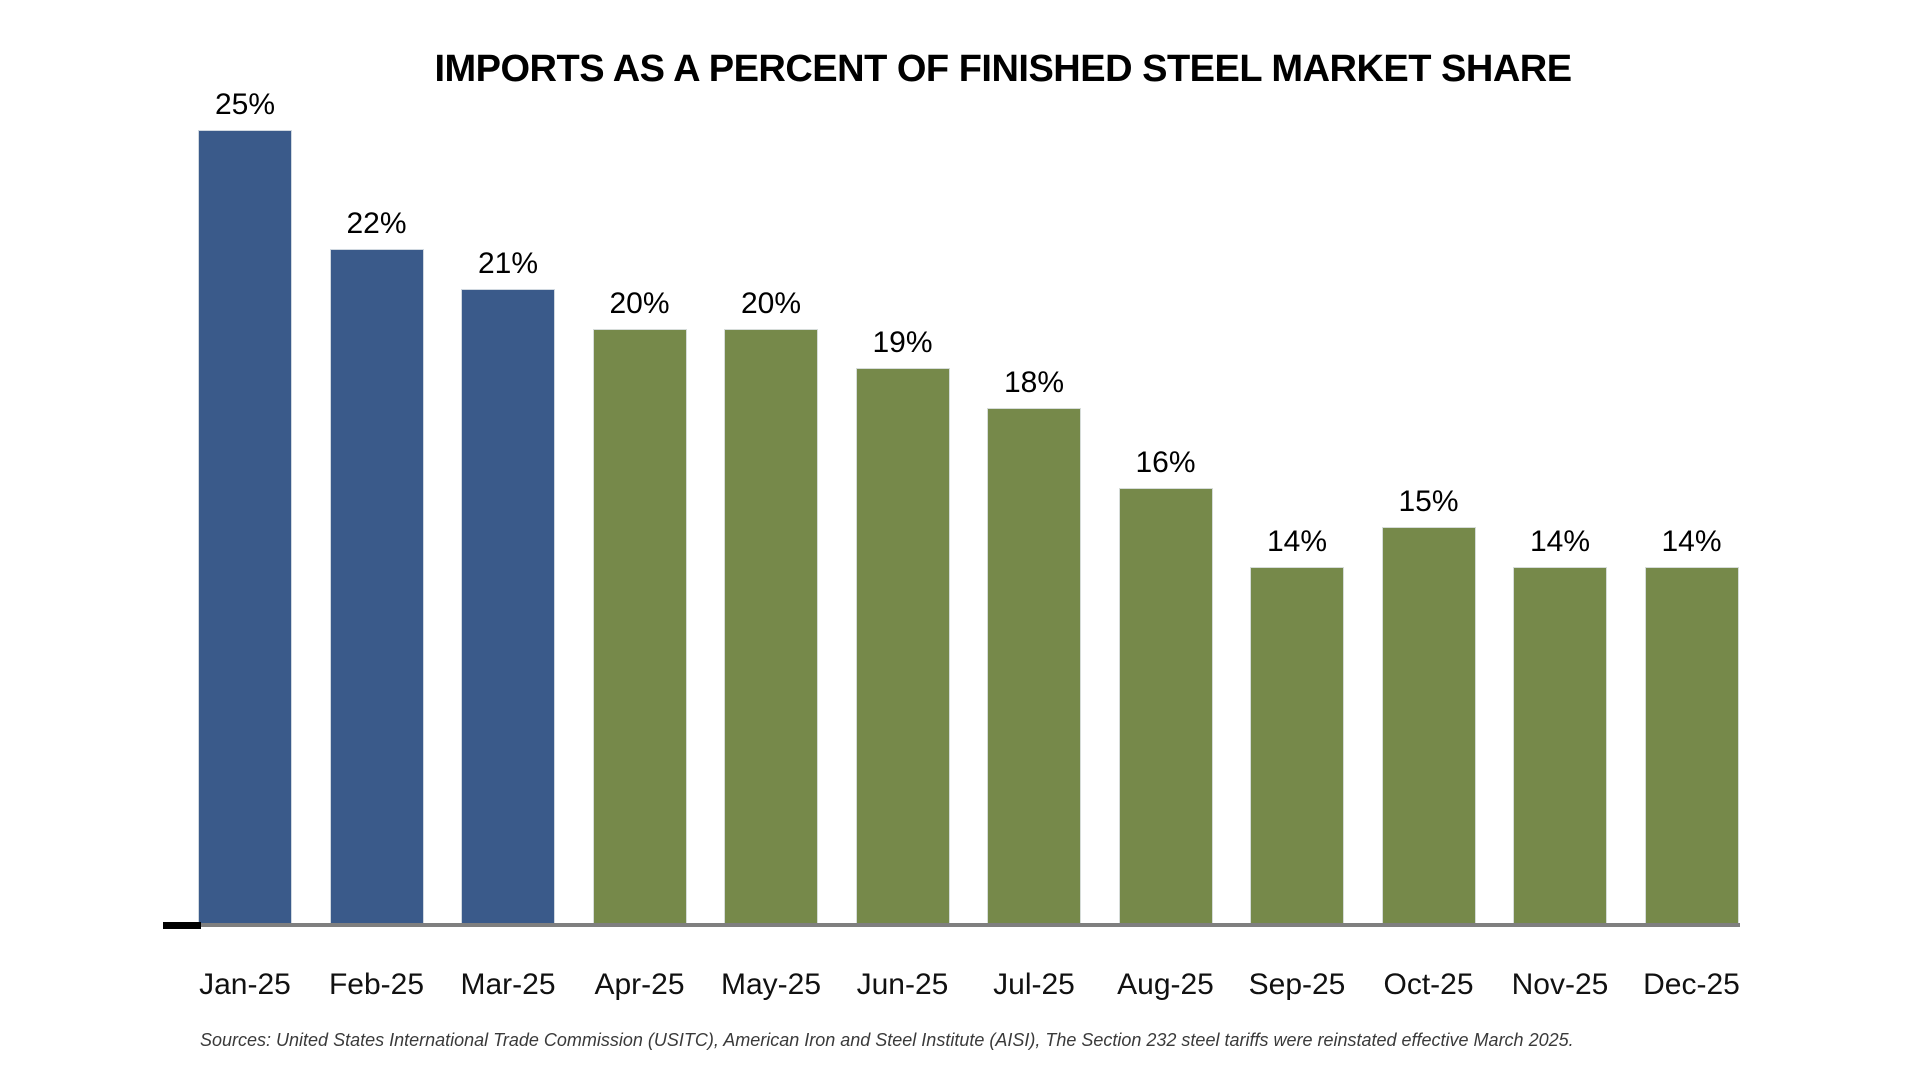  I want to click on value-label-sep-25: 14%, so click(1297, 541).